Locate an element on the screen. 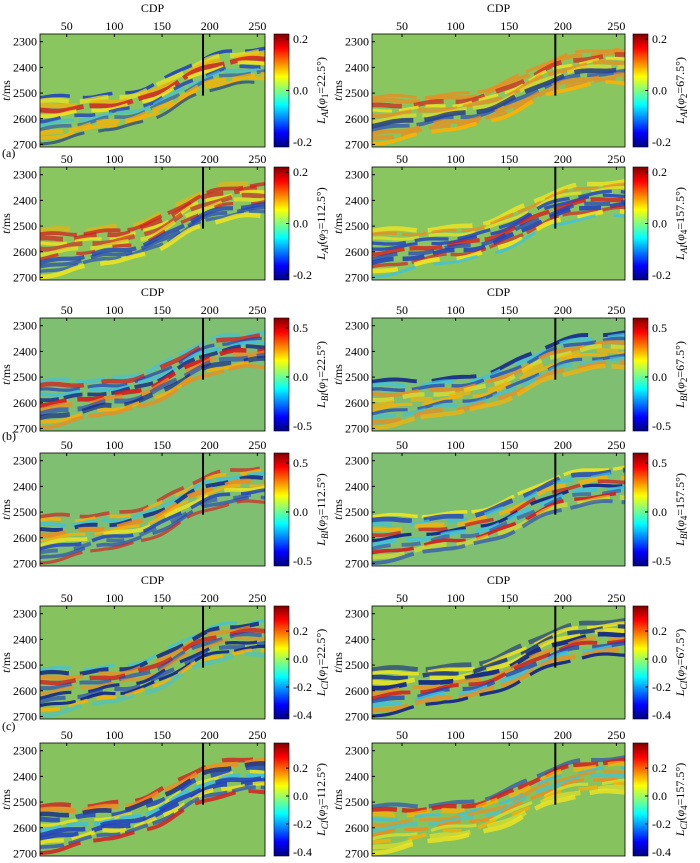 The width and height of the screenshot is (700, 863). x-tick-label: 150 is located at coordinates (162, 598).